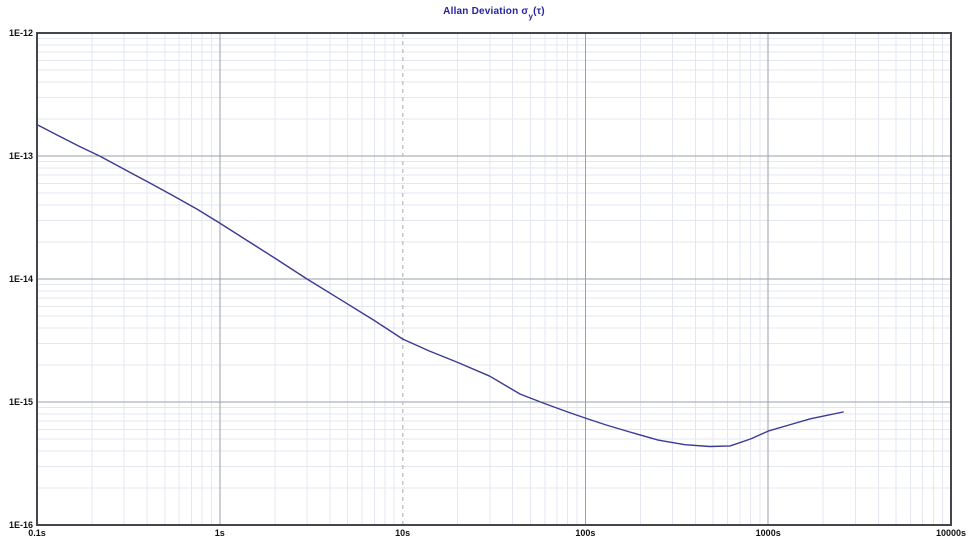 The image size is (970, 548). I want to click on y-tick-label: 1E-14, so click(20, 279).